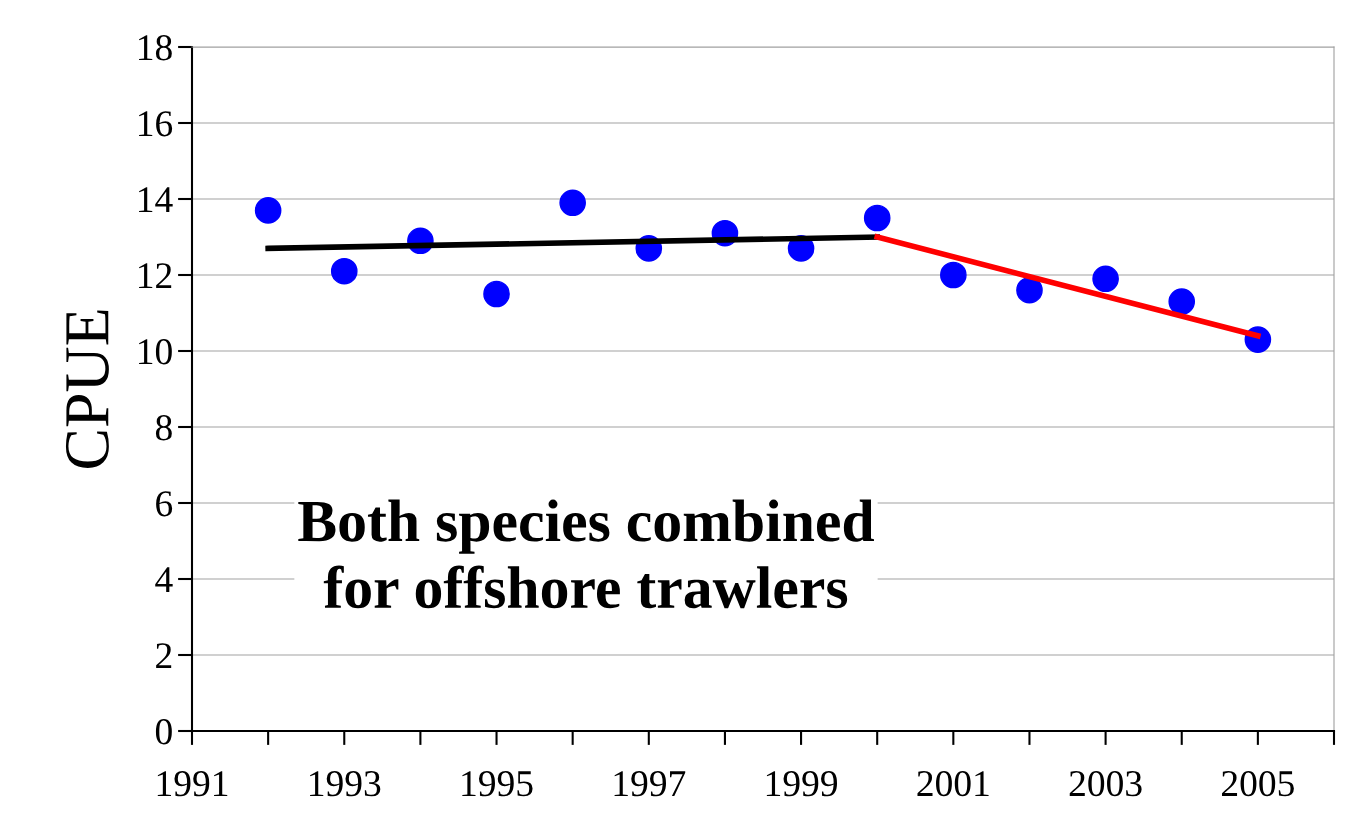 The height and width of the screenshot is (830, 1364). What do you see at coordinates (164, 580) in the screenshot?
I see `y-tick-label: 4` at bounding box center [164, 580].